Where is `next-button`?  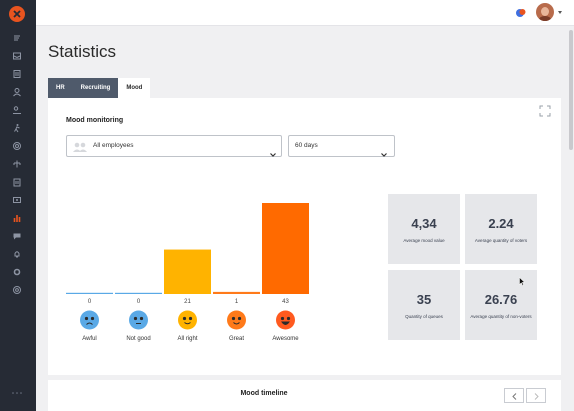
next-button is located at coordinates (536, 395).